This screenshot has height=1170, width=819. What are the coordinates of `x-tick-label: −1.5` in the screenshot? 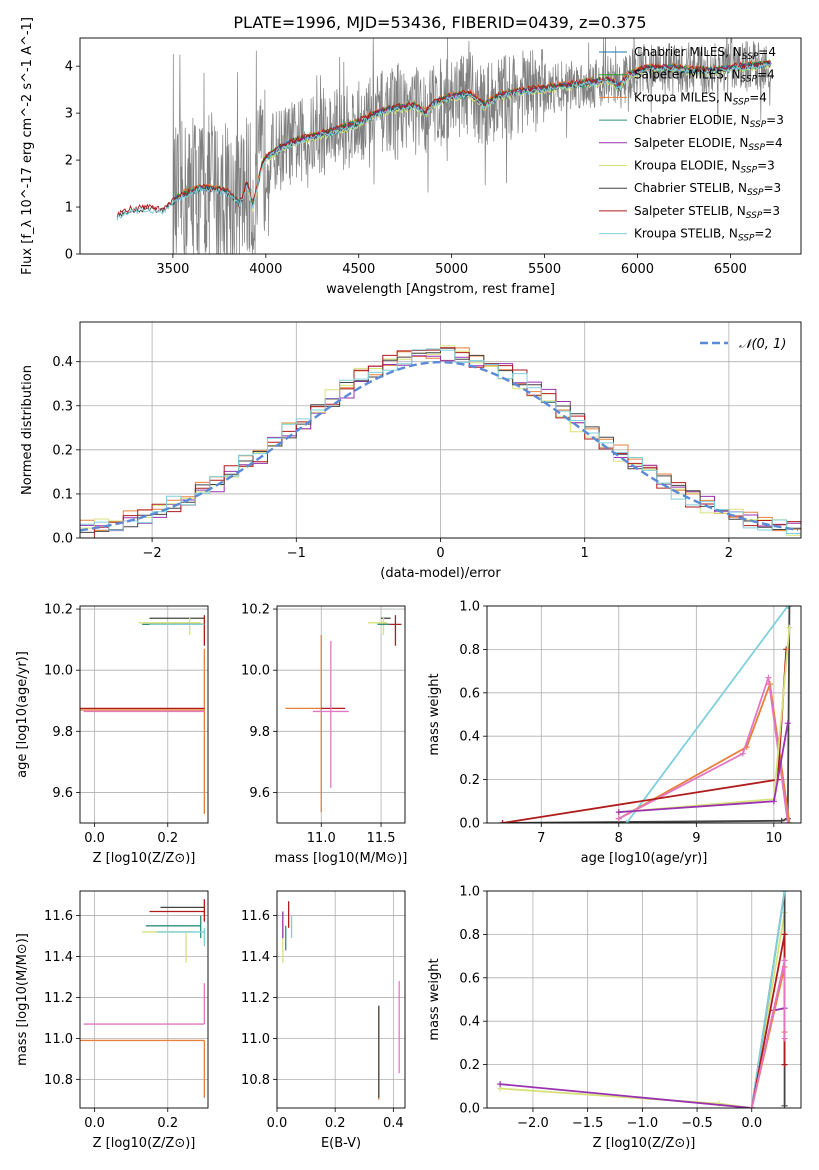 It's located at (588, 1123).